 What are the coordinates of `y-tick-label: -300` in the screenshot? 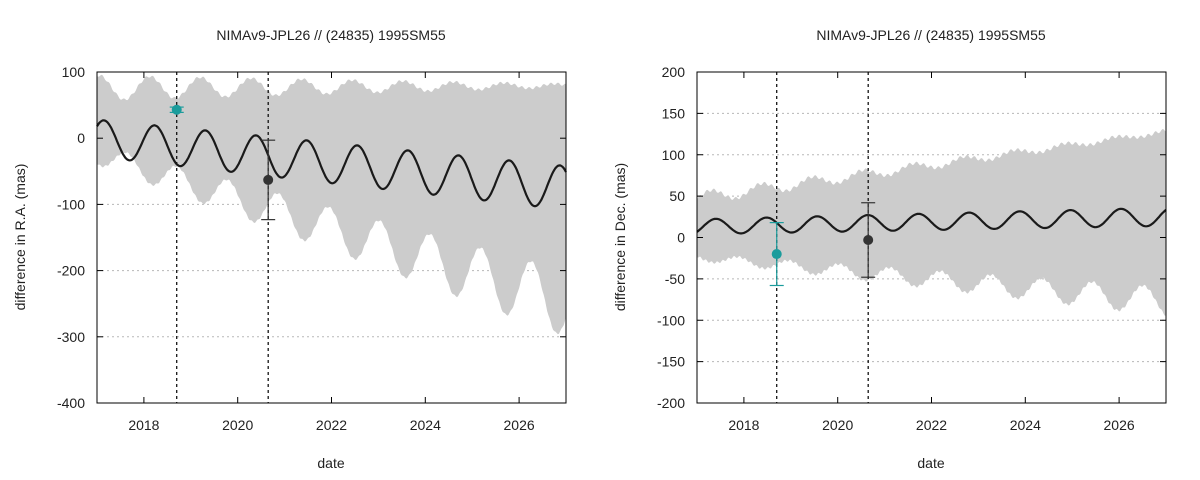 It's located at (71, 337).